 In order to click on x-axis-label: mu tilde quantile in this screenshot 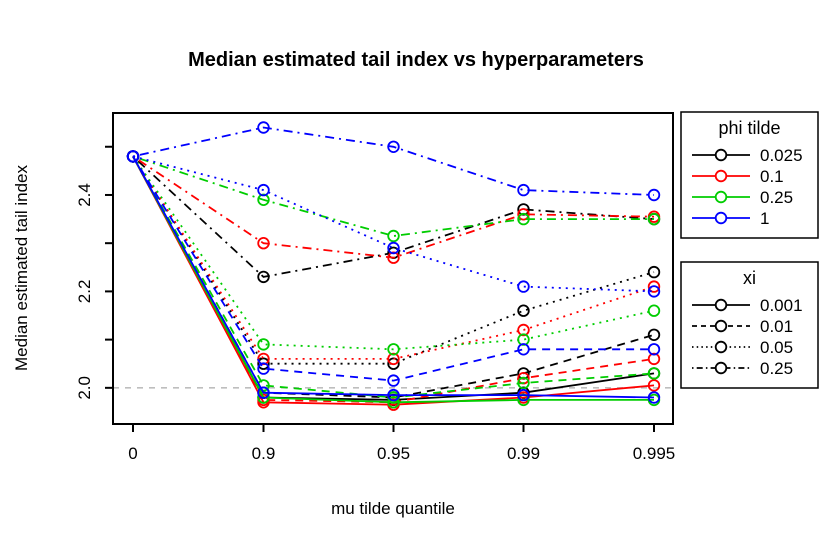, I will do `click(393, 508)`.